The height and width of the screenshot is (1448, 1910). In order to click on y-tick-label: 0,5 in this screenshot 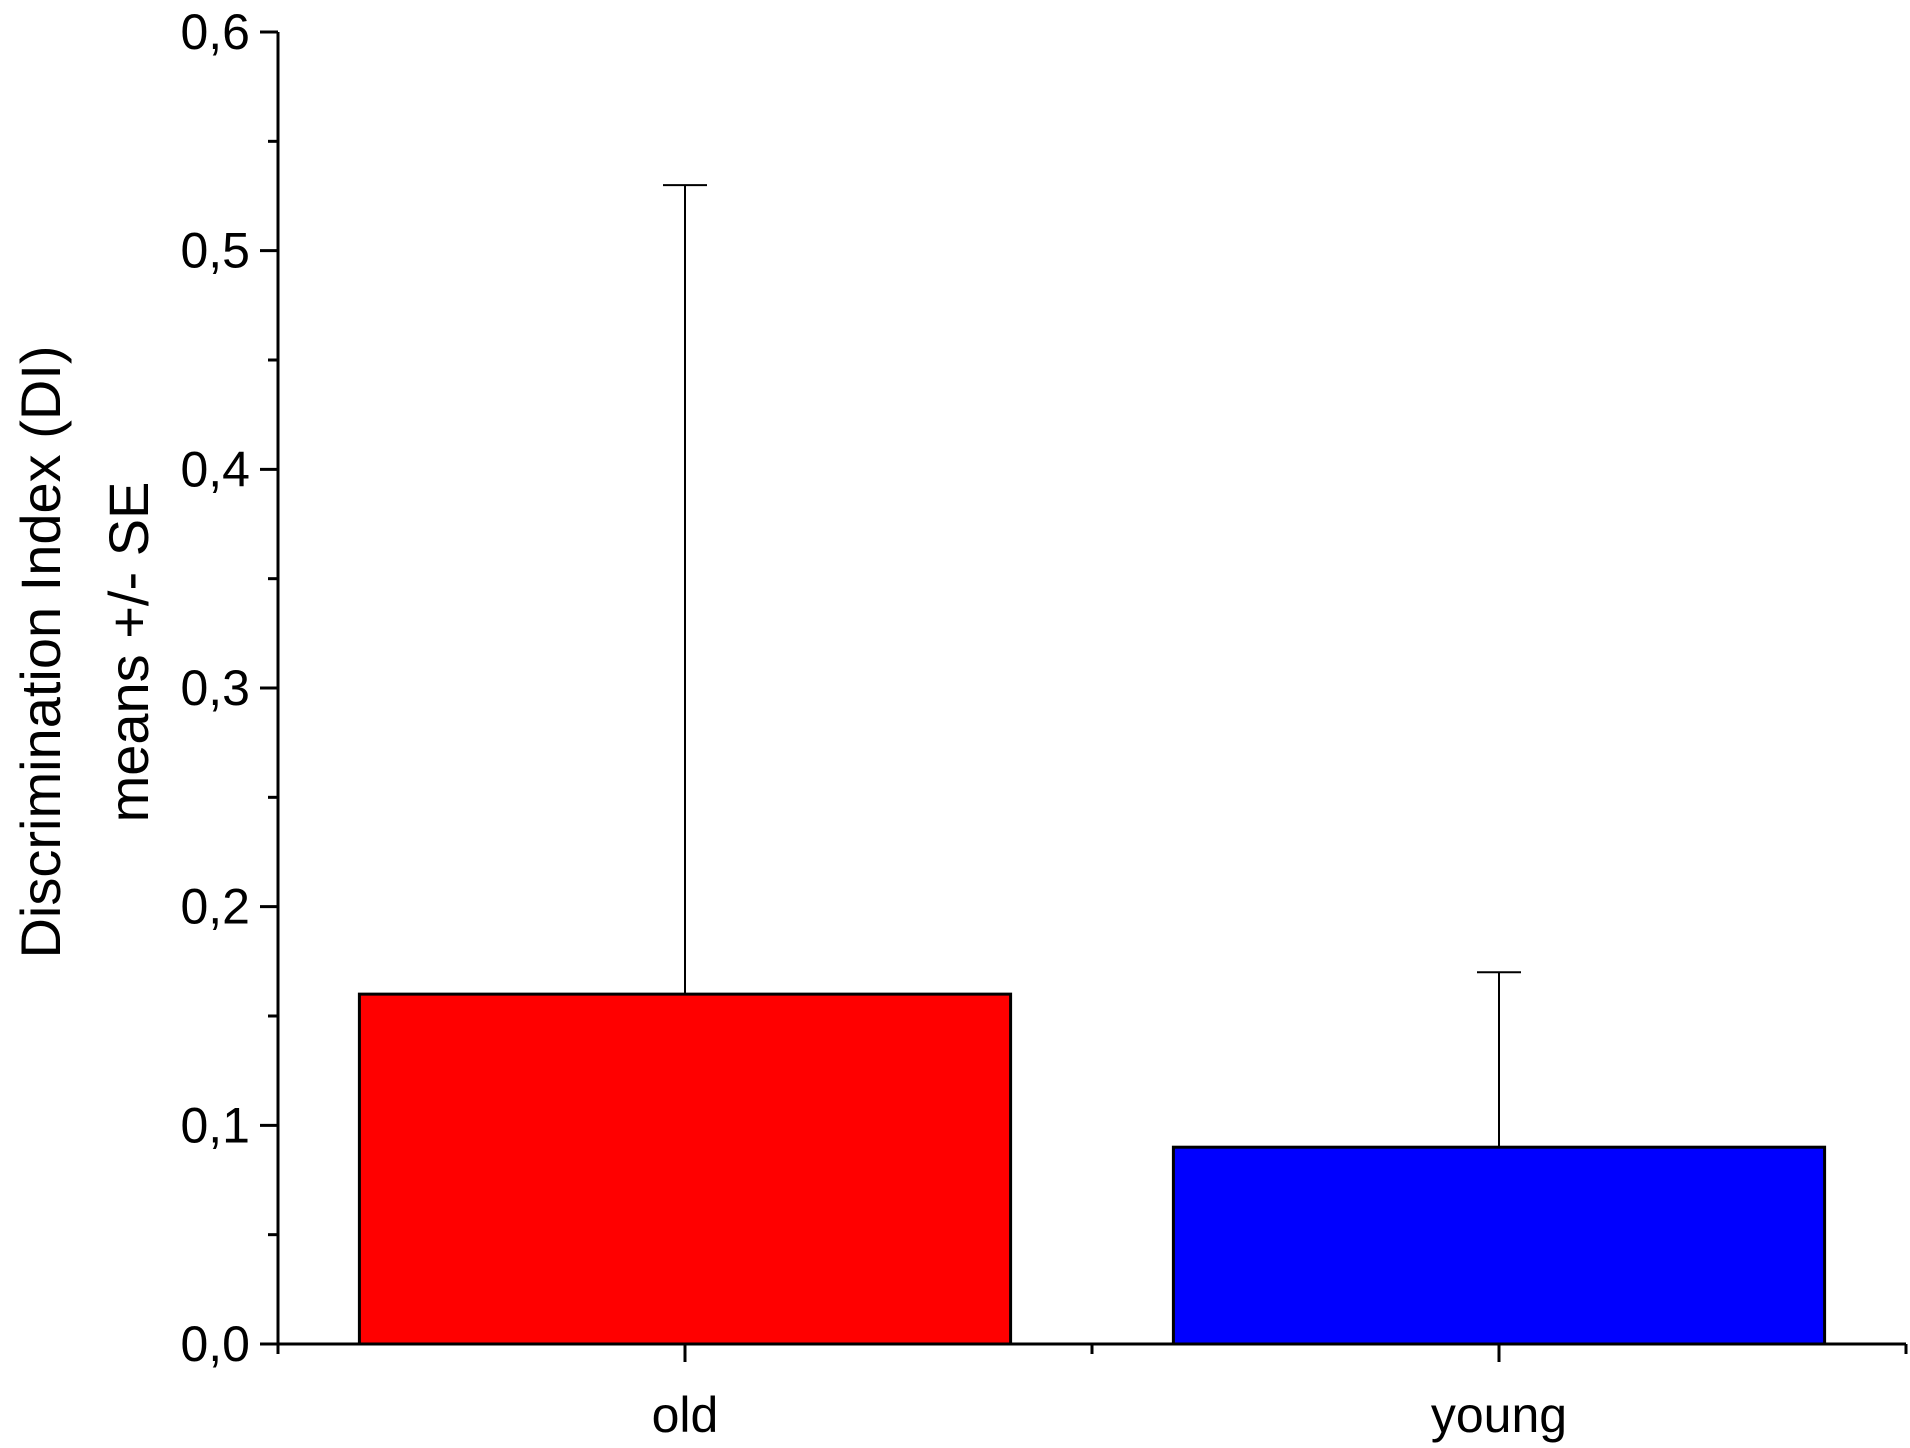, I will do `click(215, 251)`.